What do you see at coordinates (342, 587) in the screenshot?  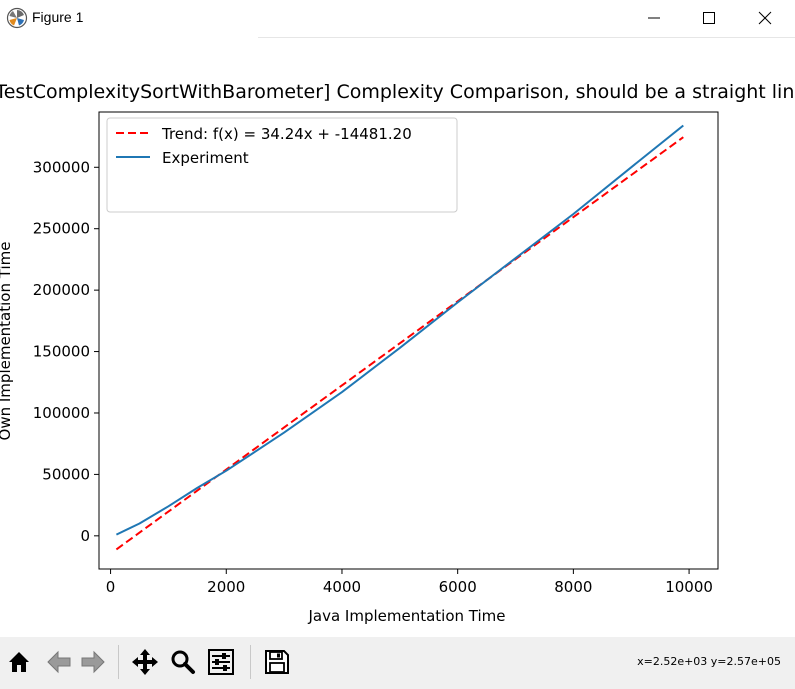 I see `x-tick-label: 4000` at bounding box center [342, 587].